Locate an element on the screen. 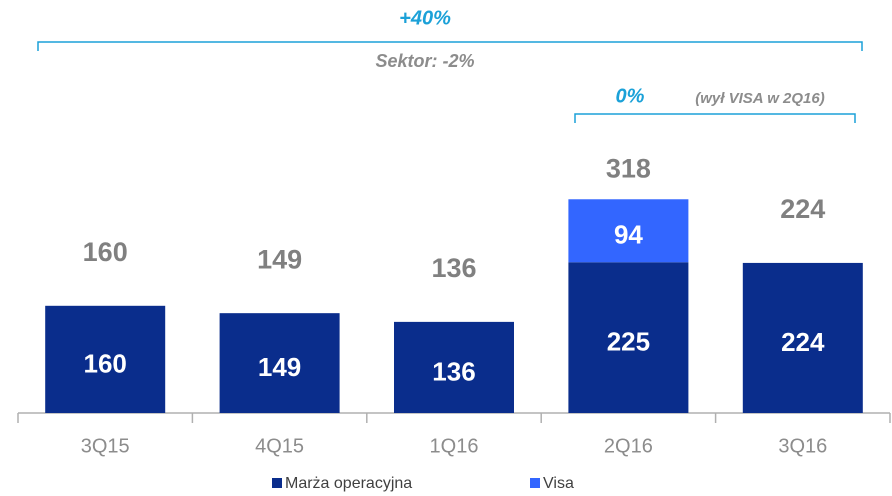  x-tick-label: 1Q16 is located at coordinates (454, 446).